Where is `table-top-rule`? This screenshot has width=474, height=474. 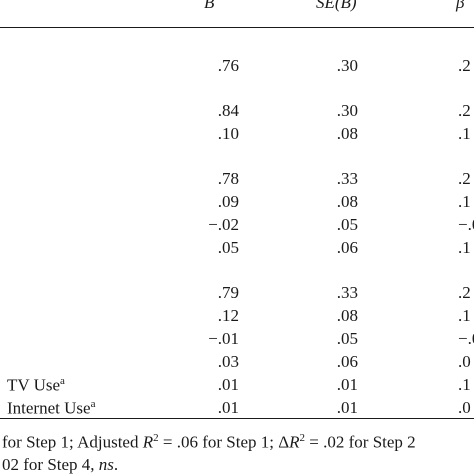 table-top-rule is located at coordinates (237, 27).